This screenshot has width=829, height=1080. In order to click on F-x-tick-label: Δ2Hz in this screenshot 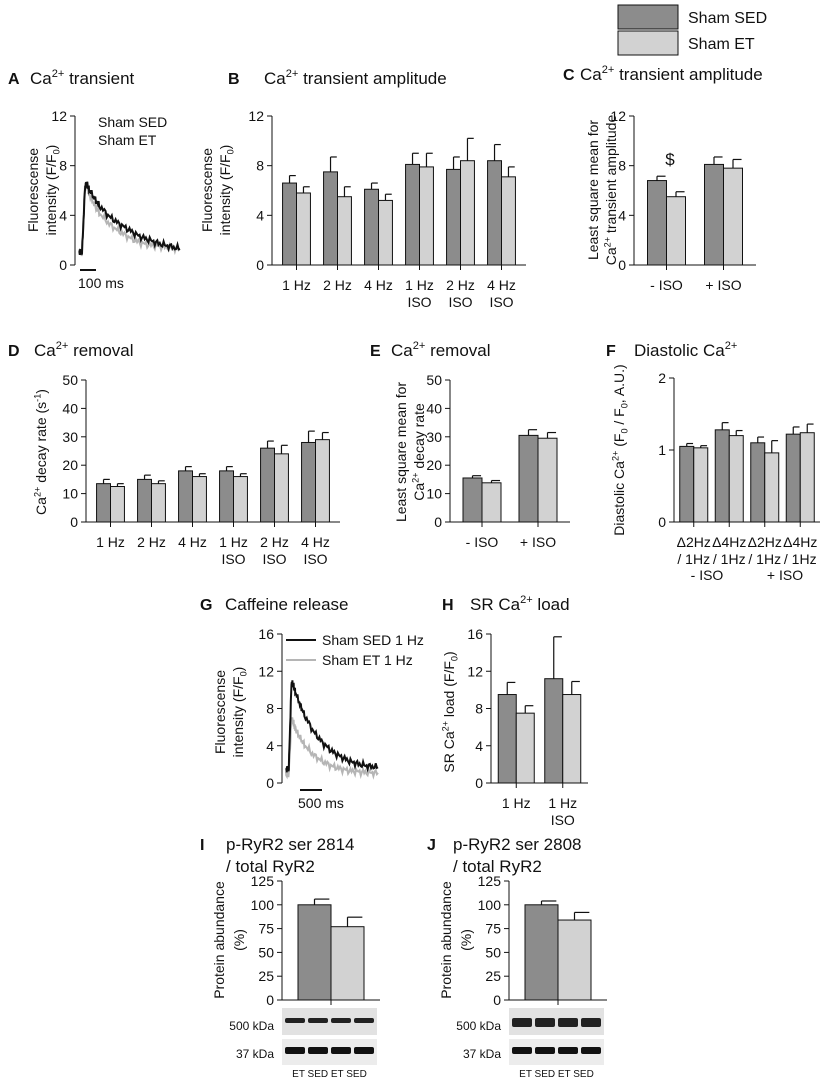, I will do `click(694, 542)`.